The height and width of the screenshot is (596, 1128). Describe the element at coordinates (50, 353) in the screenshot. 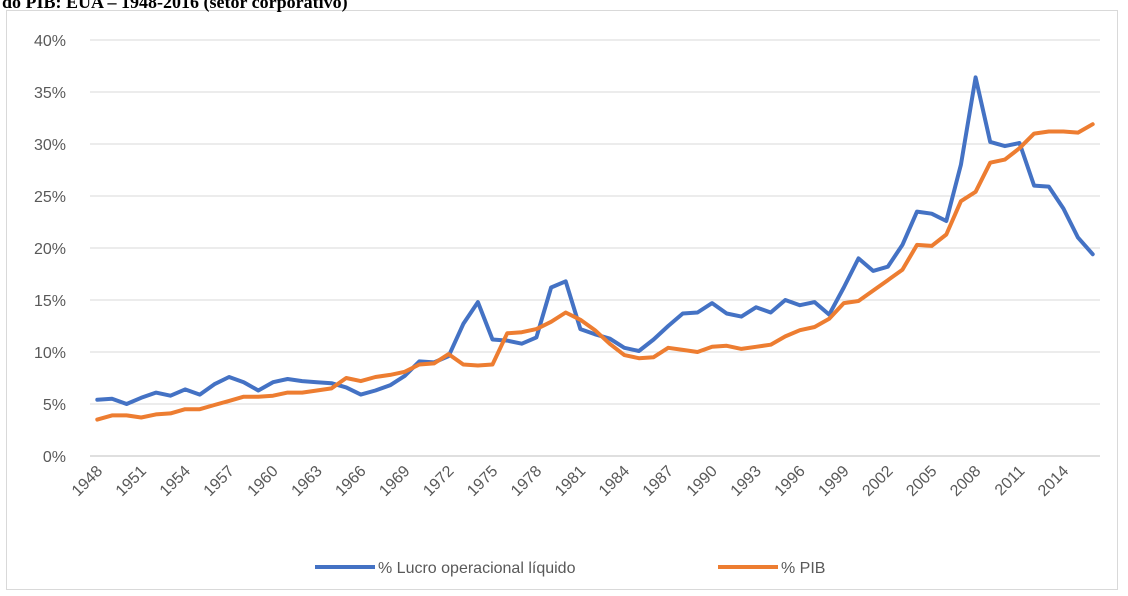

I see `y-tick-label: 10%` at that location.